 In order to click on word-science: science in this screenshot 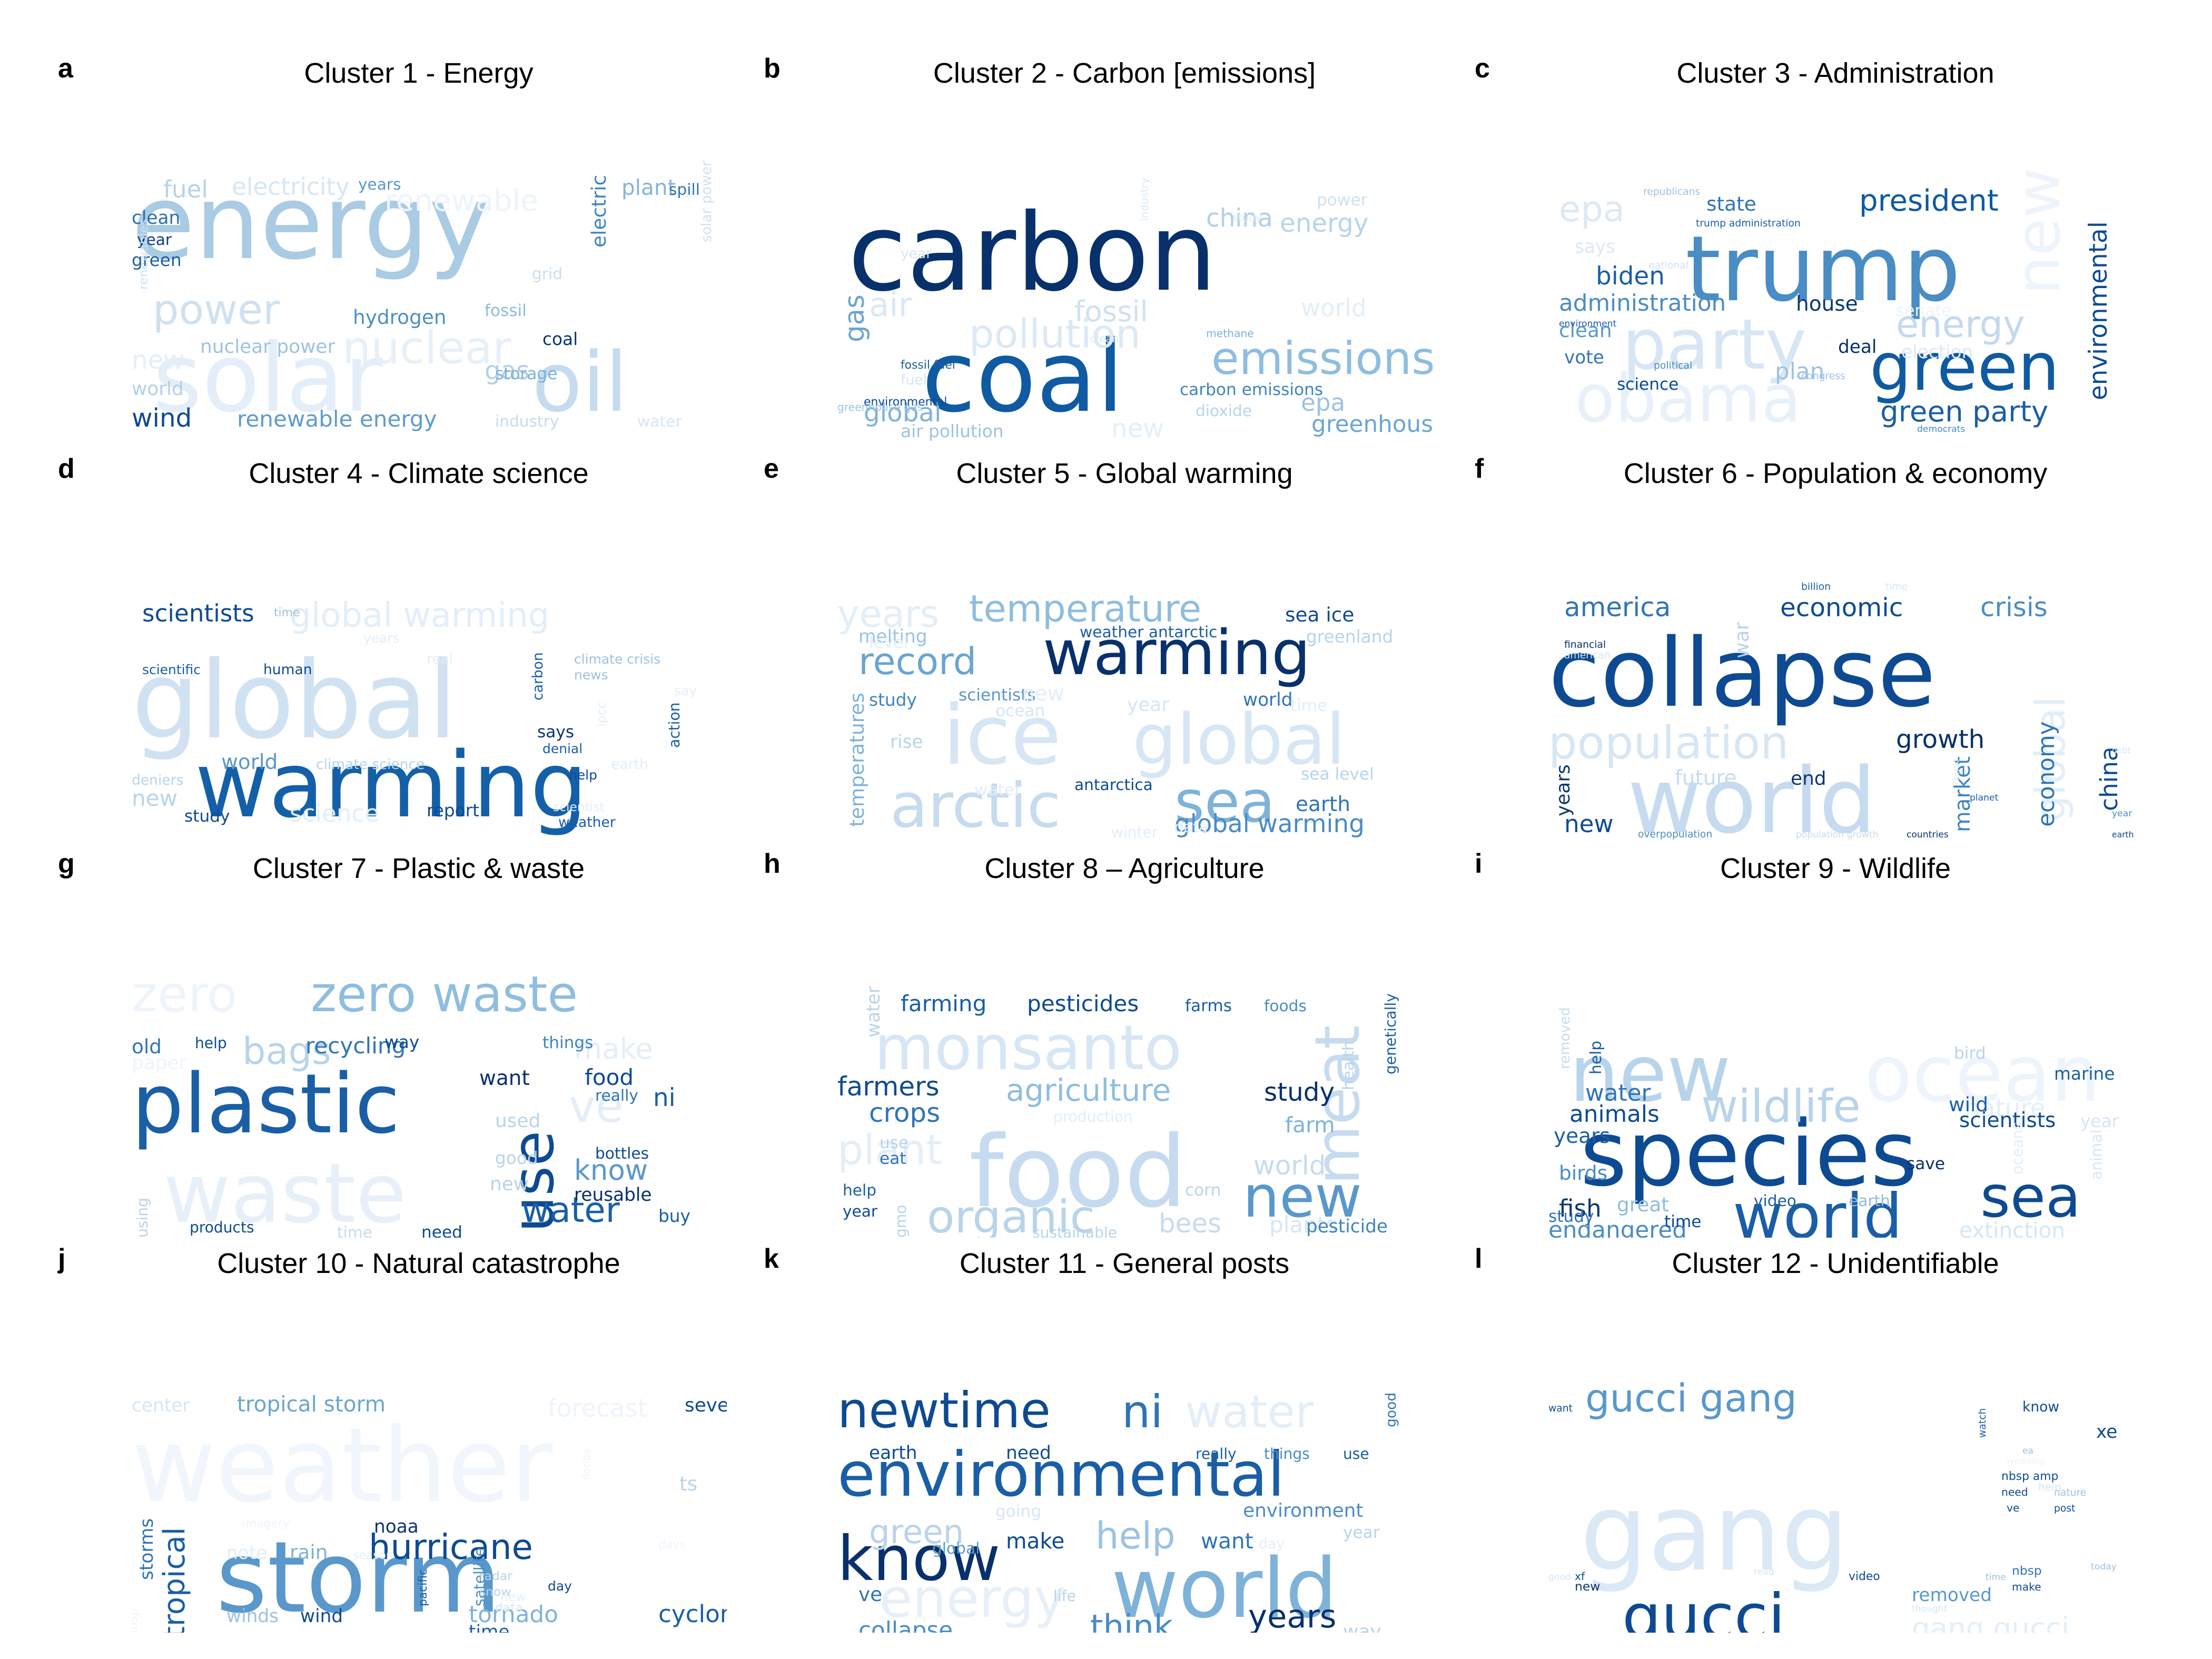, I will do `click(334, 813)`.